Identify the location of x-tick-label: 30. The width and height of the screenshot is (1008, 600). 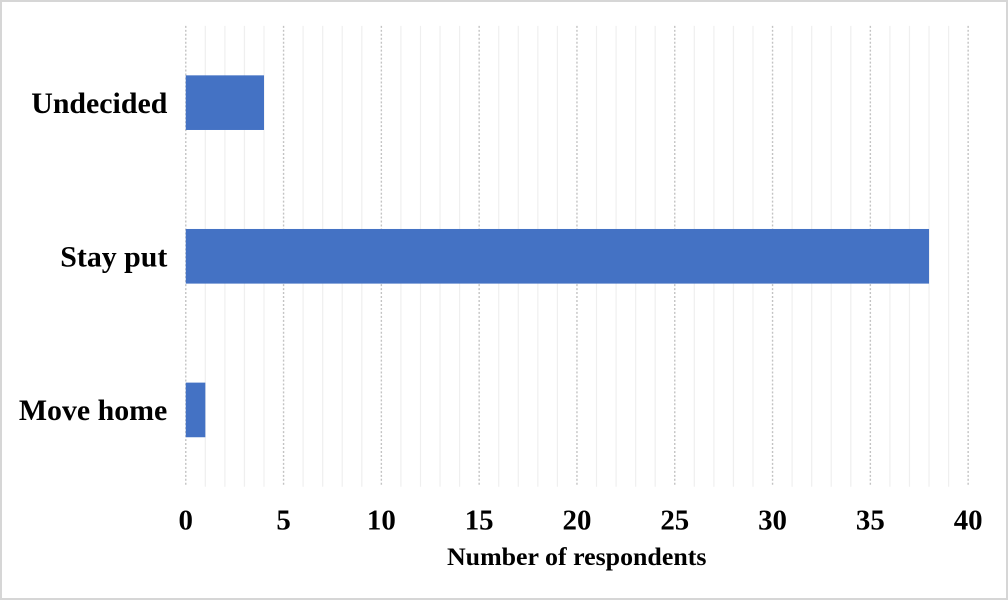
(772, 520).